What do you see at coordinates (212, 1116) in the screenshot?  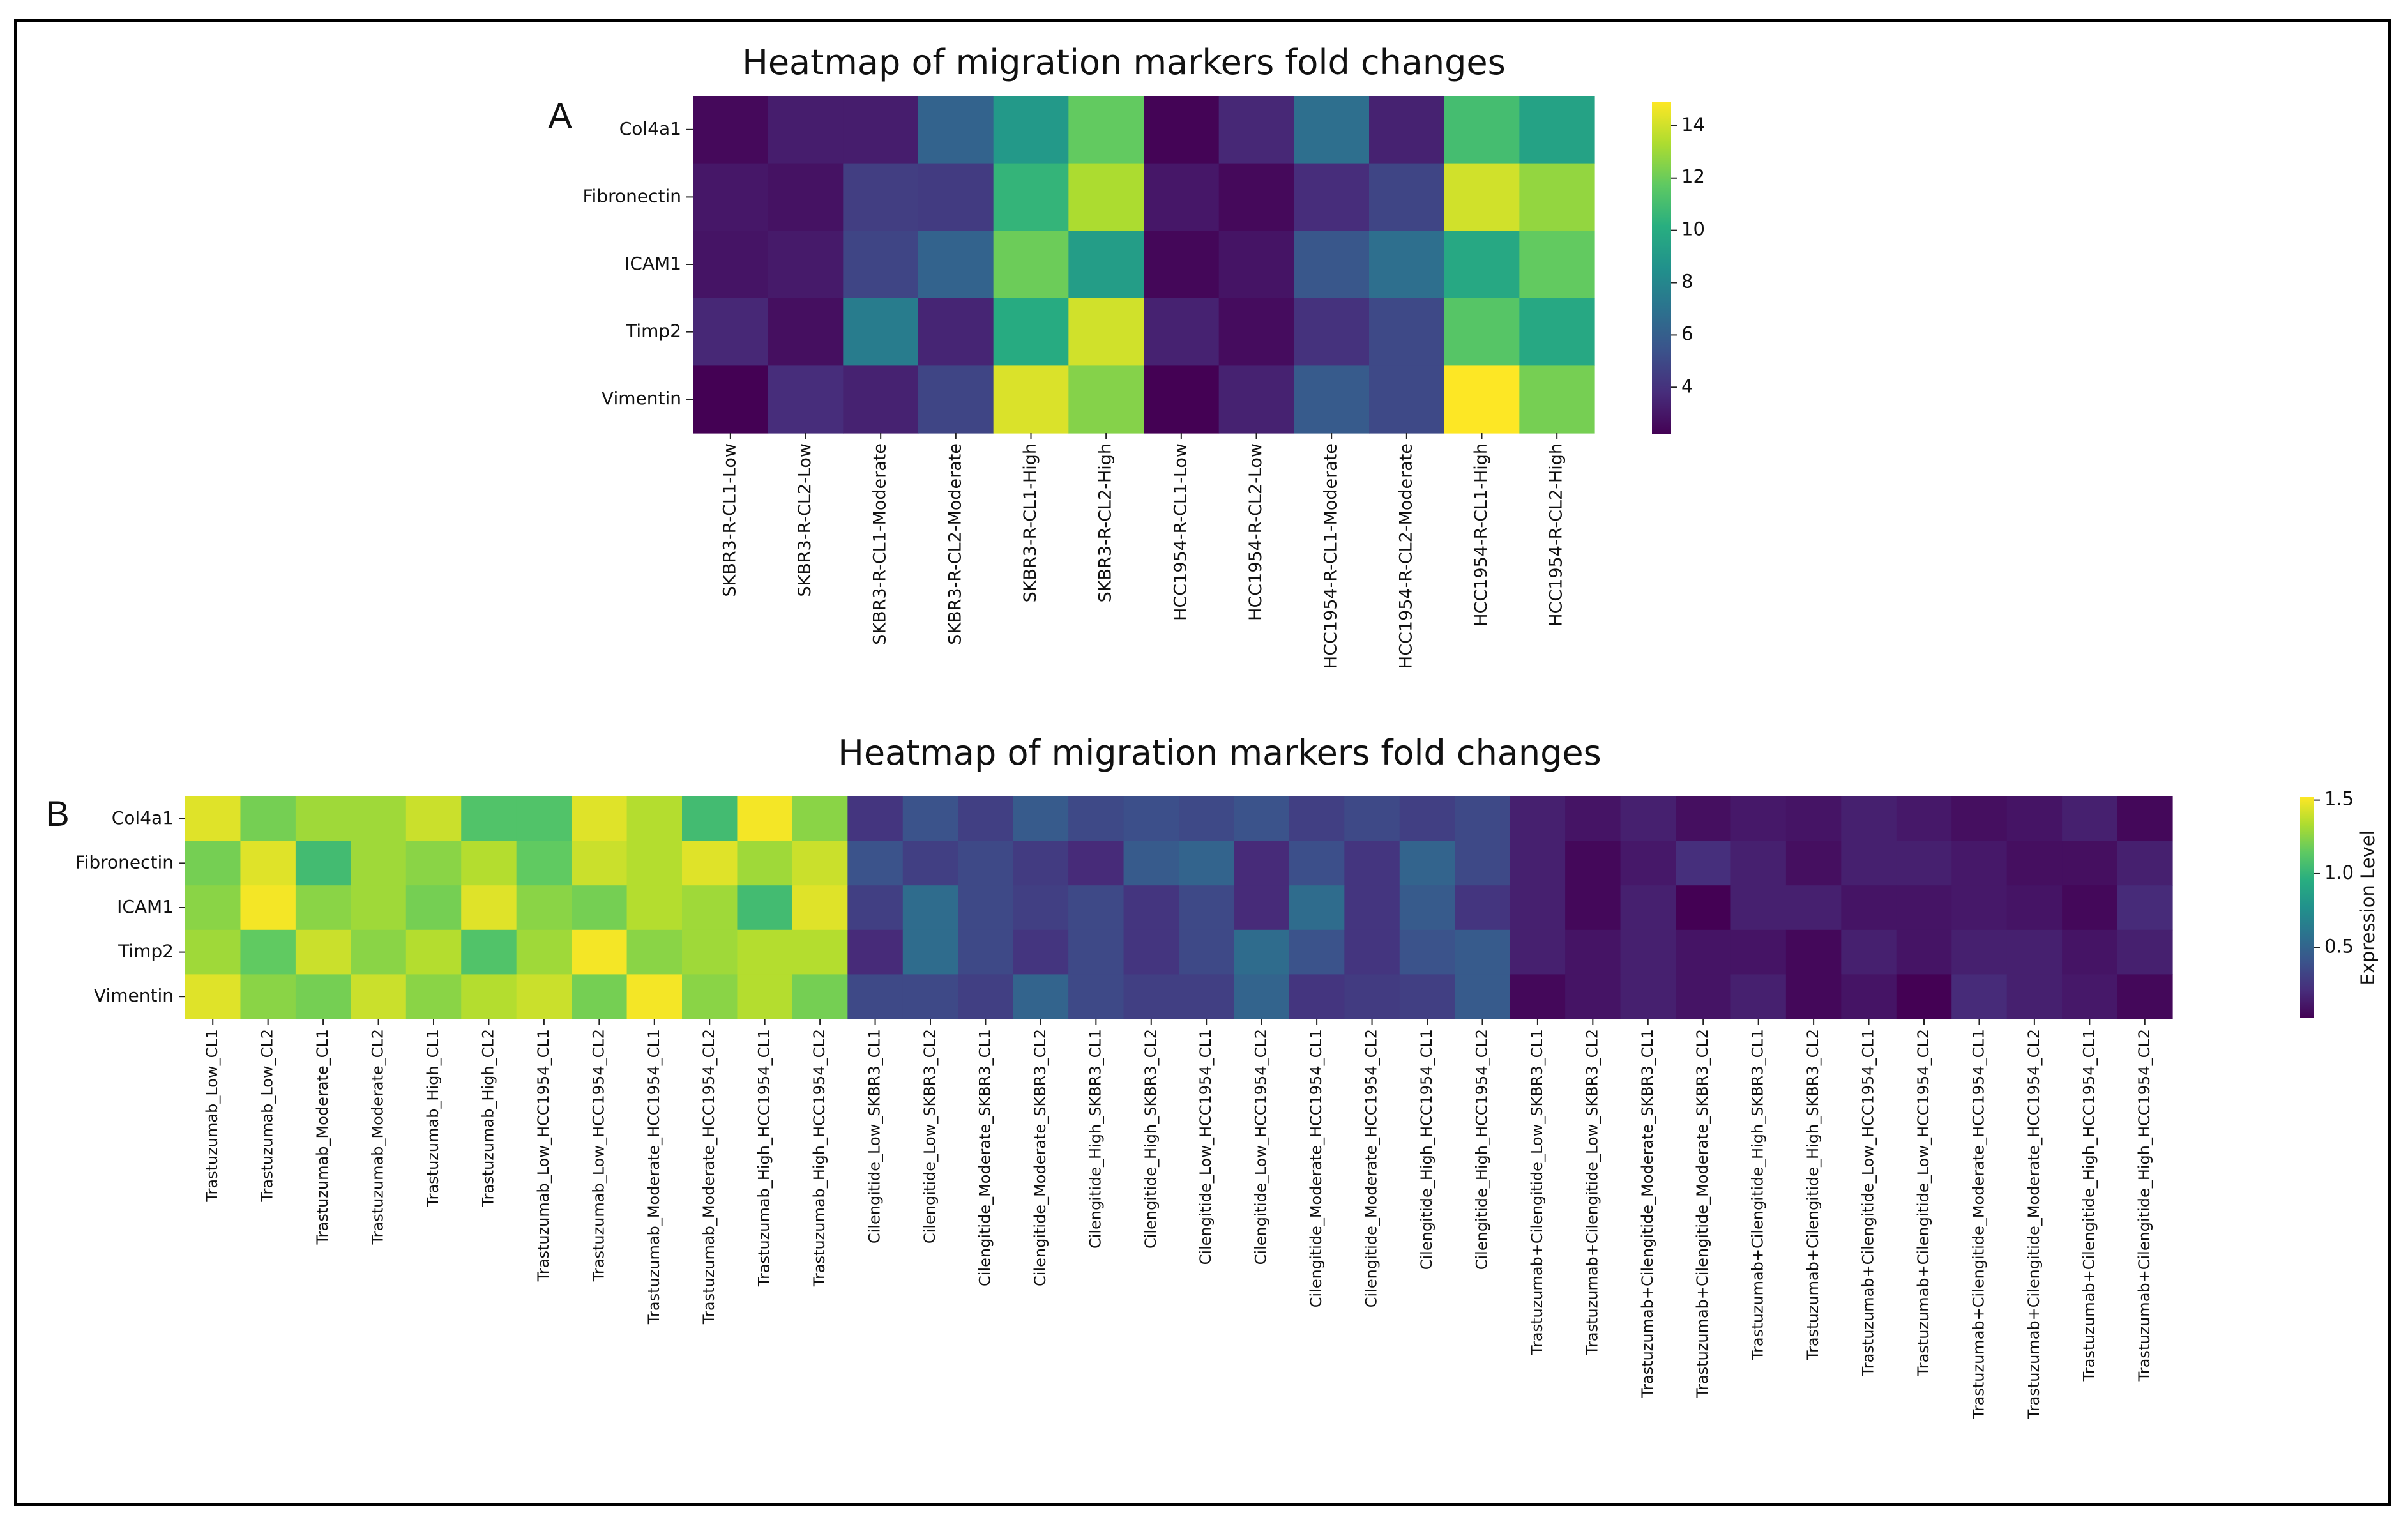 I see `column-label: Trastuzumab_Low_CL1` at bounding box center [212, 1116].